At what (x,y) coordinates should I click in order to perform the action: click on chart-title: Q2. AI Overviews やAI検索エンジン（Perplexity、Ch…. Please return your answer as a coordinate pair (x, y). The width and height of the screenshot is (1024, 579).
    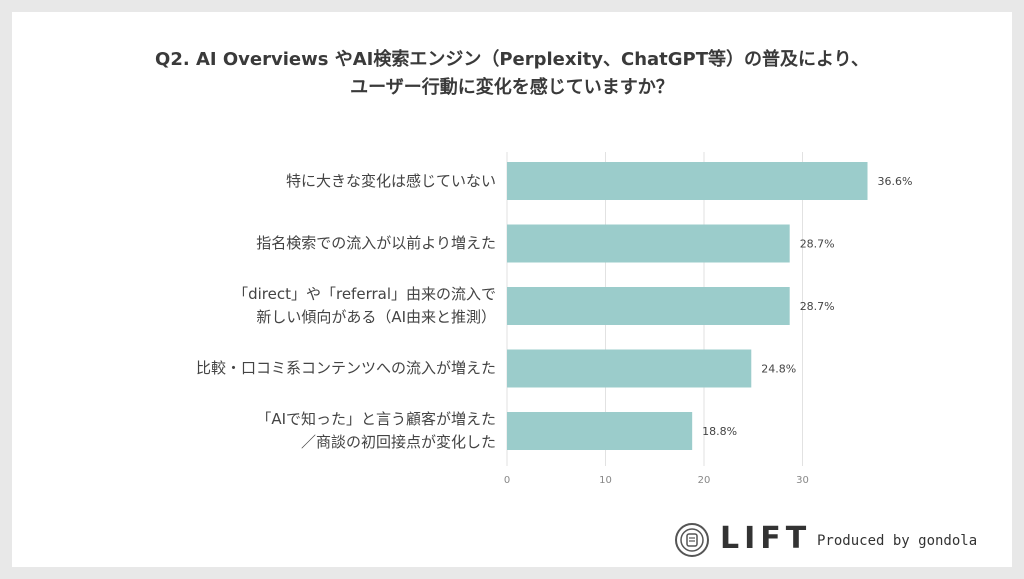
    Looking at the image, I should click on (512, 74).